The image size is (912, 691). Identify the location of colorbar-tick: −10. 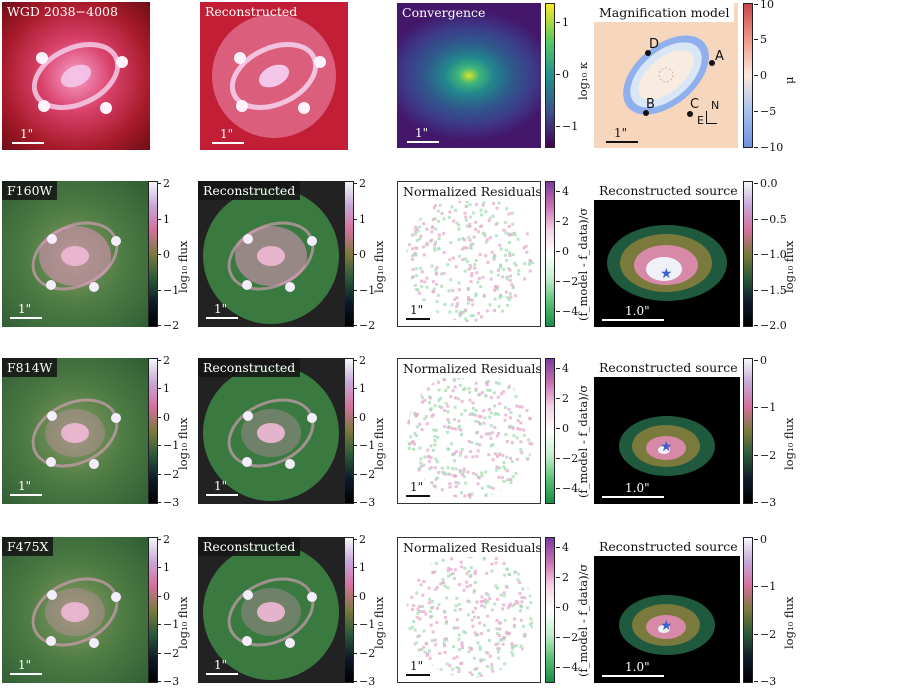
(768, 147).